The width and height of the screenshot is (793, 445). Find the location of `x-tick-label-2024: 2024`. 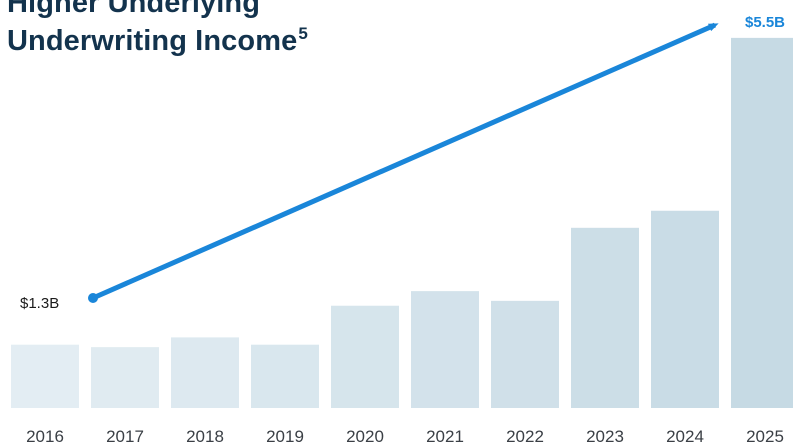

x-tick-label-2024: 2024 is located at coordinates (685, 436).